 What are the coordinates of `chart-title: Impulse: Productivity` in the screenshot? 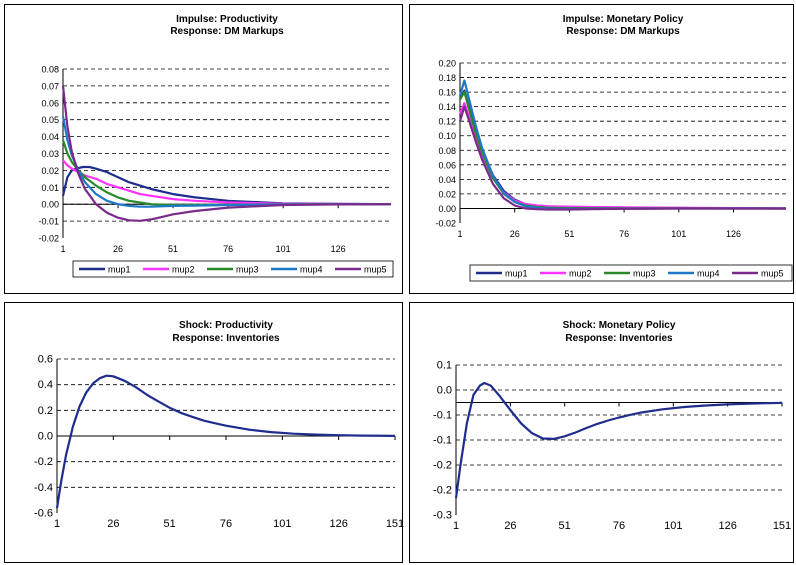 It's located at (227, 19).